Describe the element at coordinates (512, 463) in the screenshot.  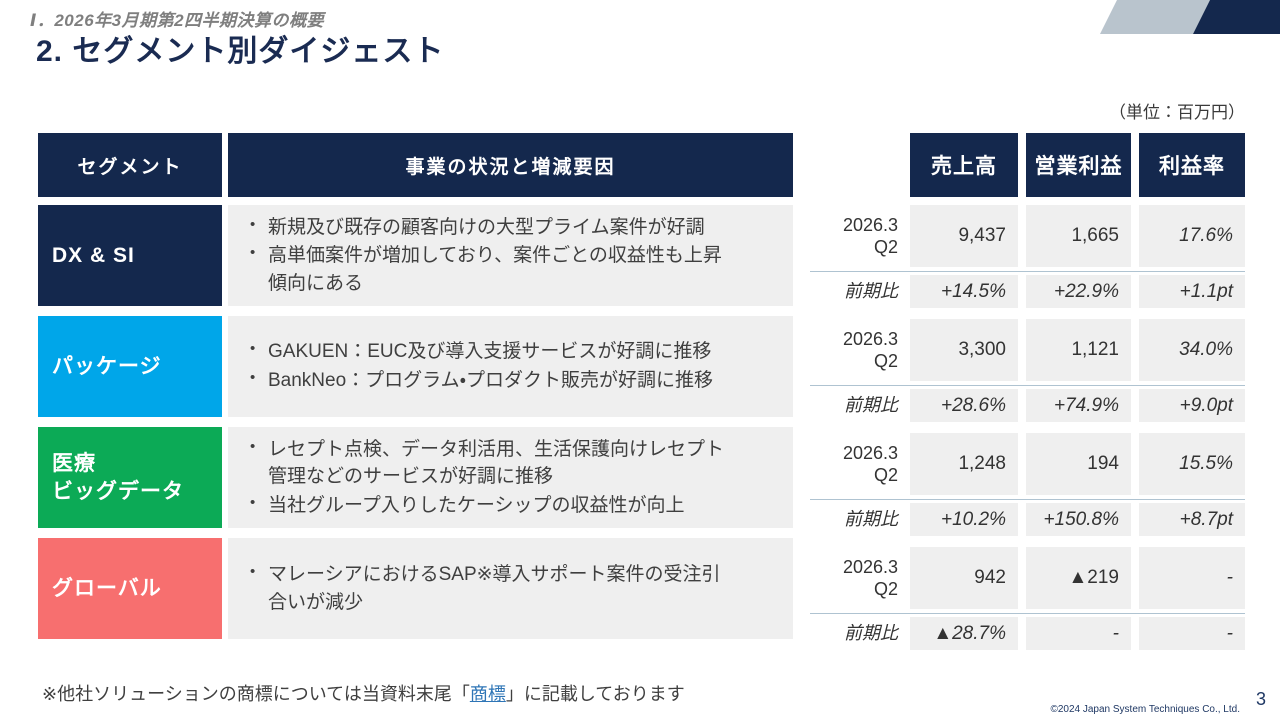
I see `bullet-item: レセプト点検、データ利活用、生活保護向けレセプト 管理などのサービスが好調に推移` at that location.